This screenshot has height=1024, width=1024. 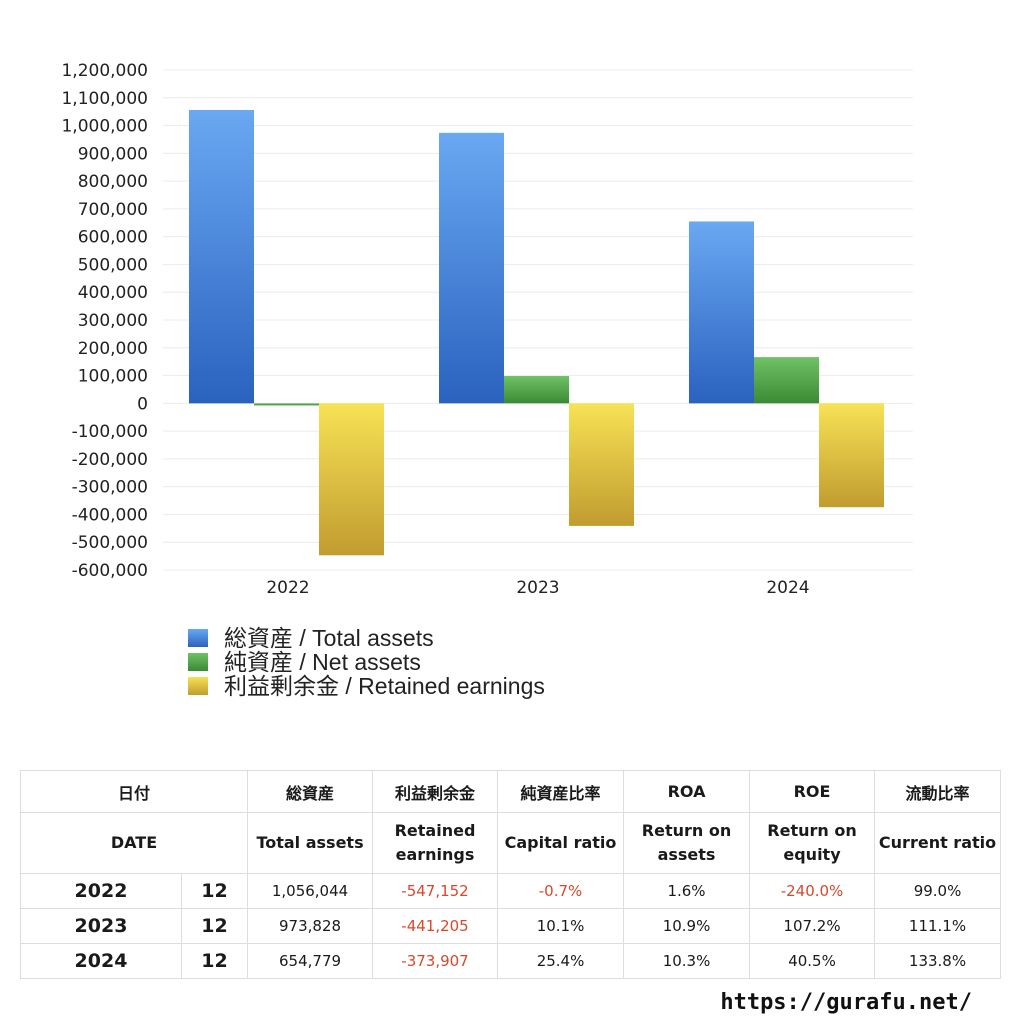 I want to click on table-header-row-jp: 日付 総資産 利益剰余金 純資産比率 ROA ROE 流動比率, so click(x=510, y=791).